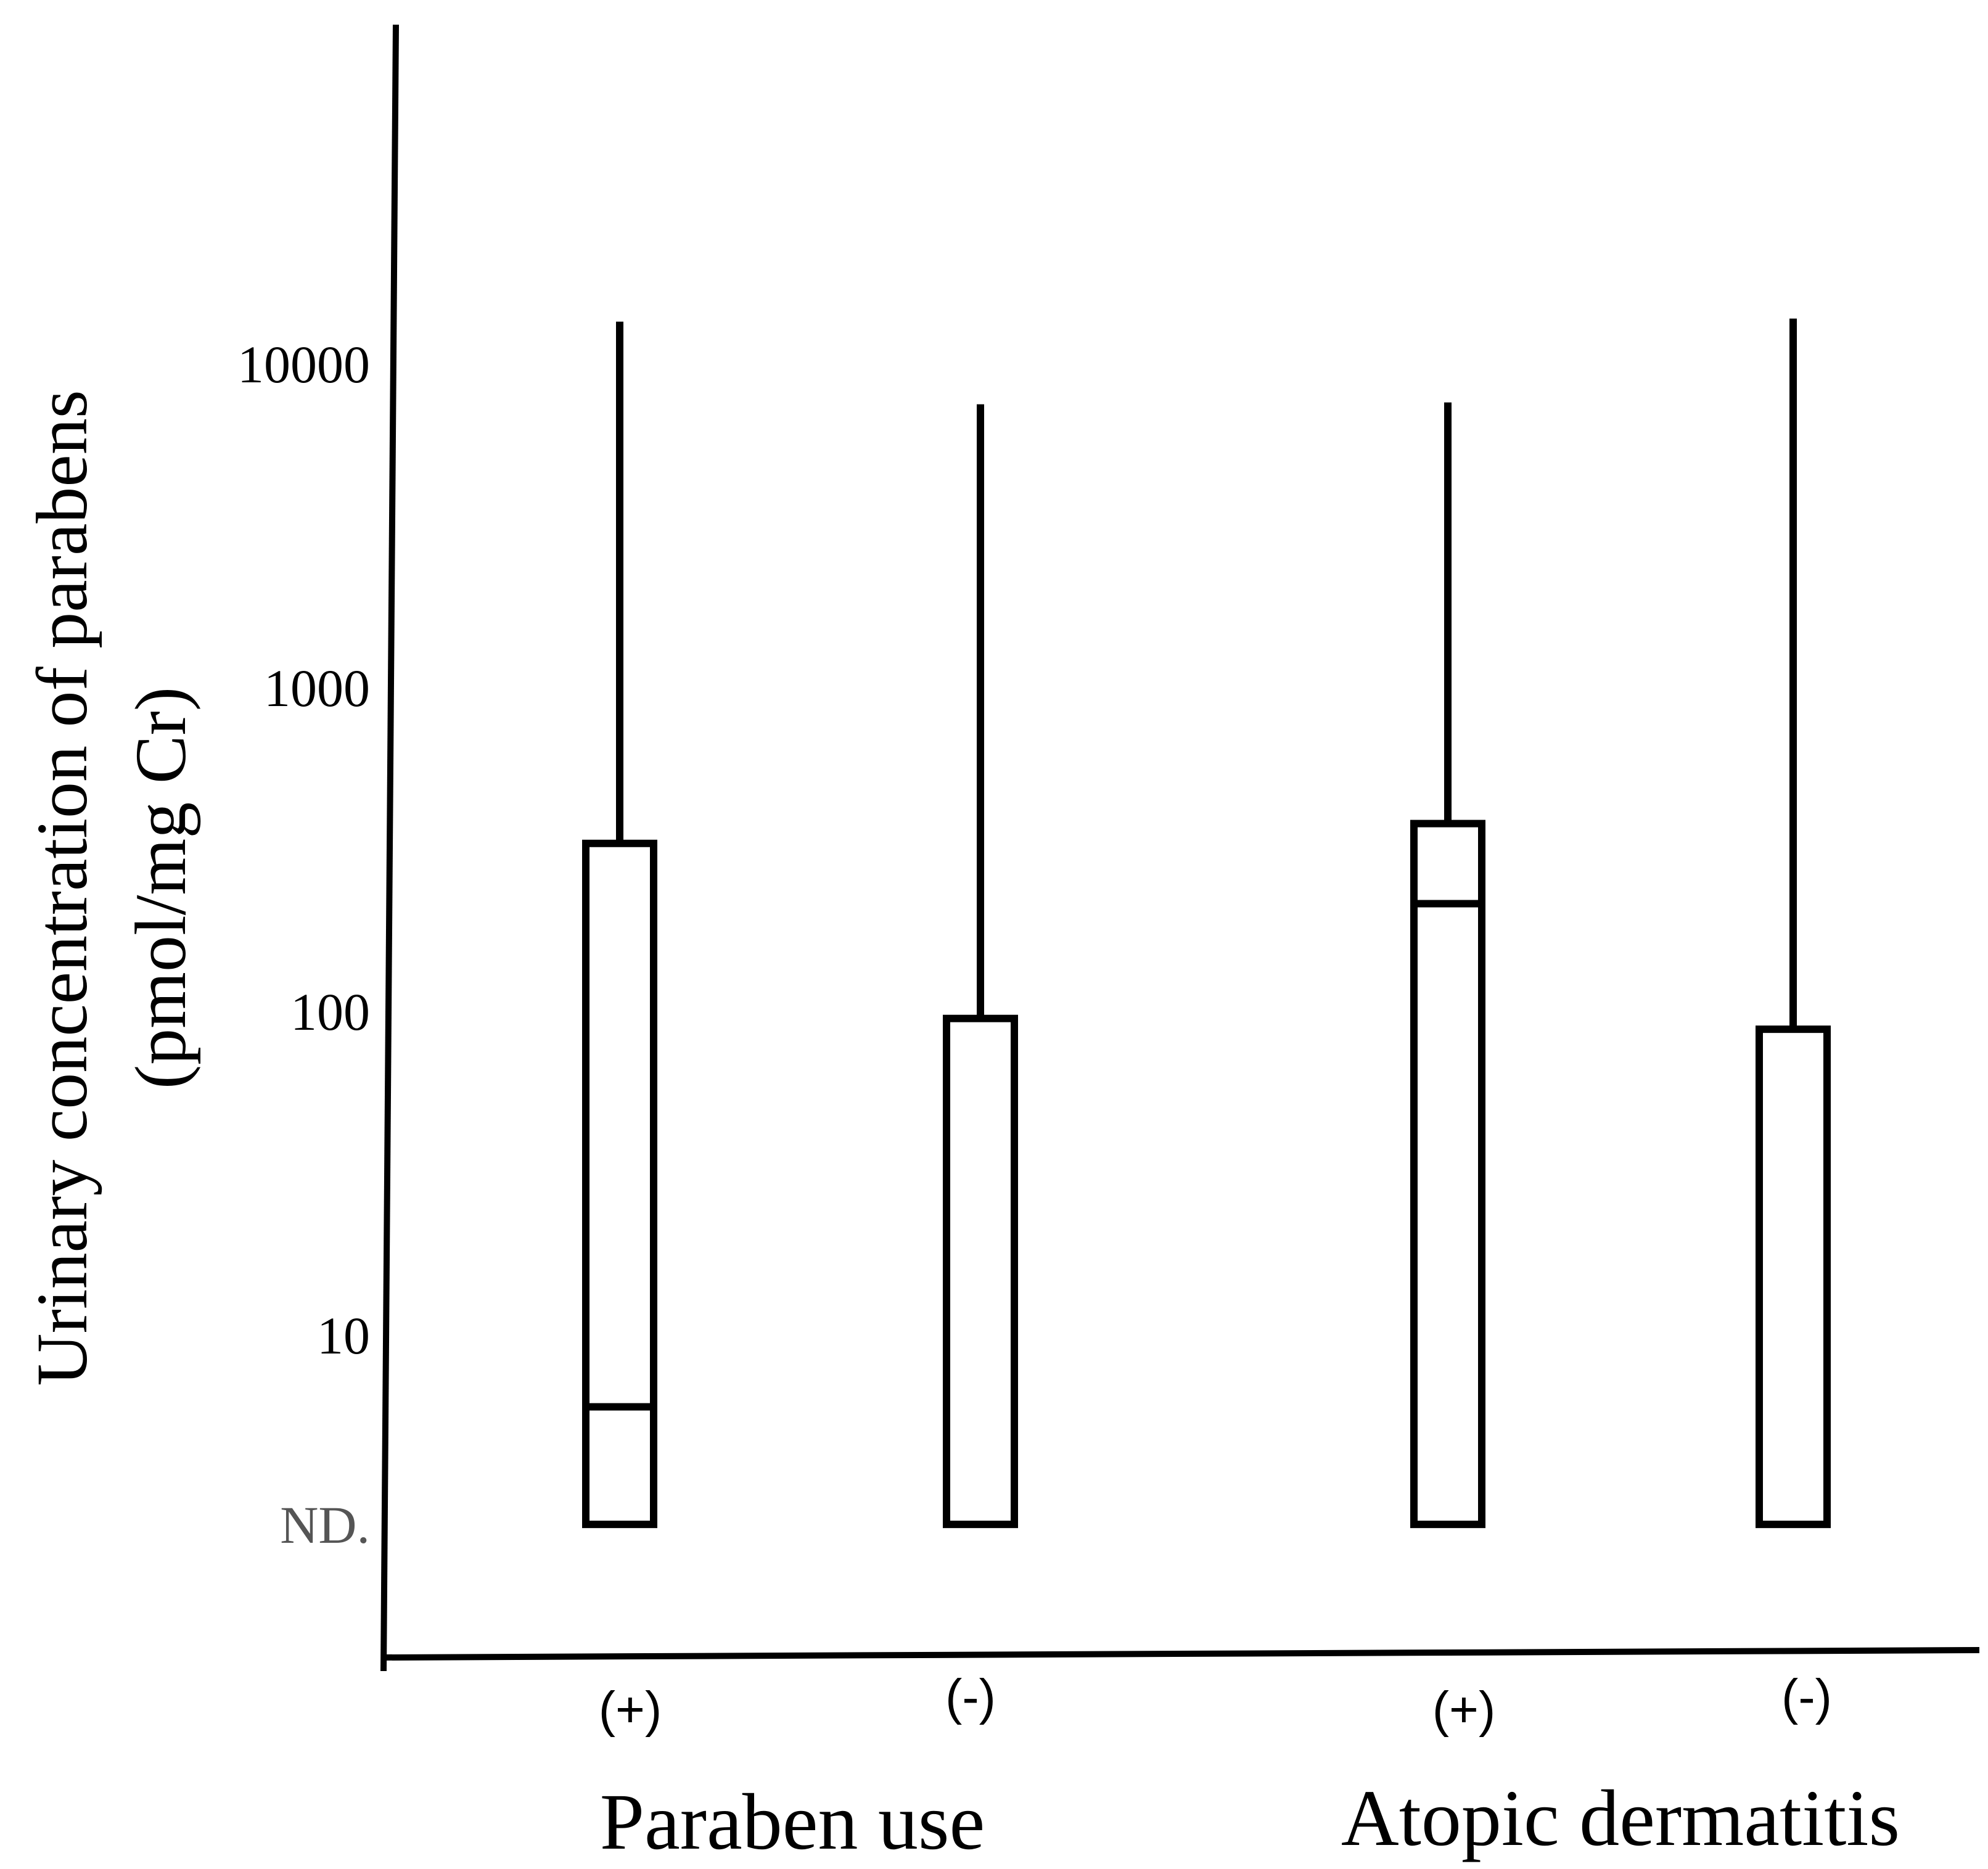 The width and height of the screenshot is (1988, 1869). I want to click on y-axis-title-line1: Urinary concentration of parabens, so click(62, 888).